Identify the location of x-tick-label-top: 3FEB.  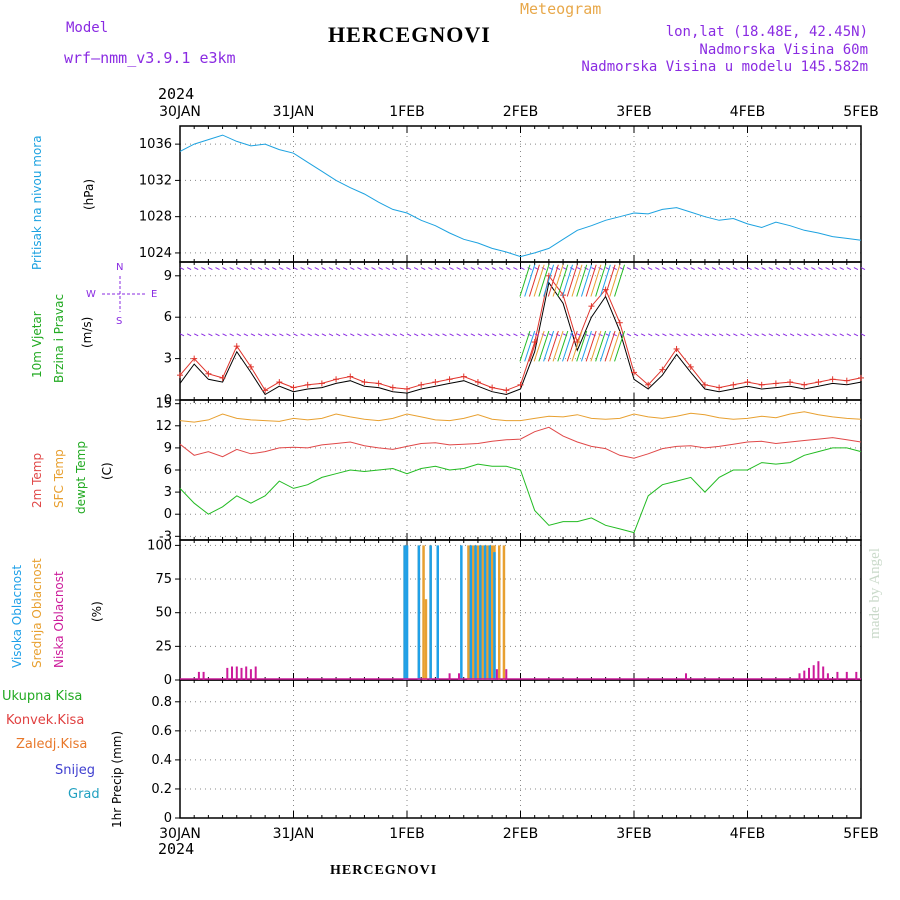
(633, 112).